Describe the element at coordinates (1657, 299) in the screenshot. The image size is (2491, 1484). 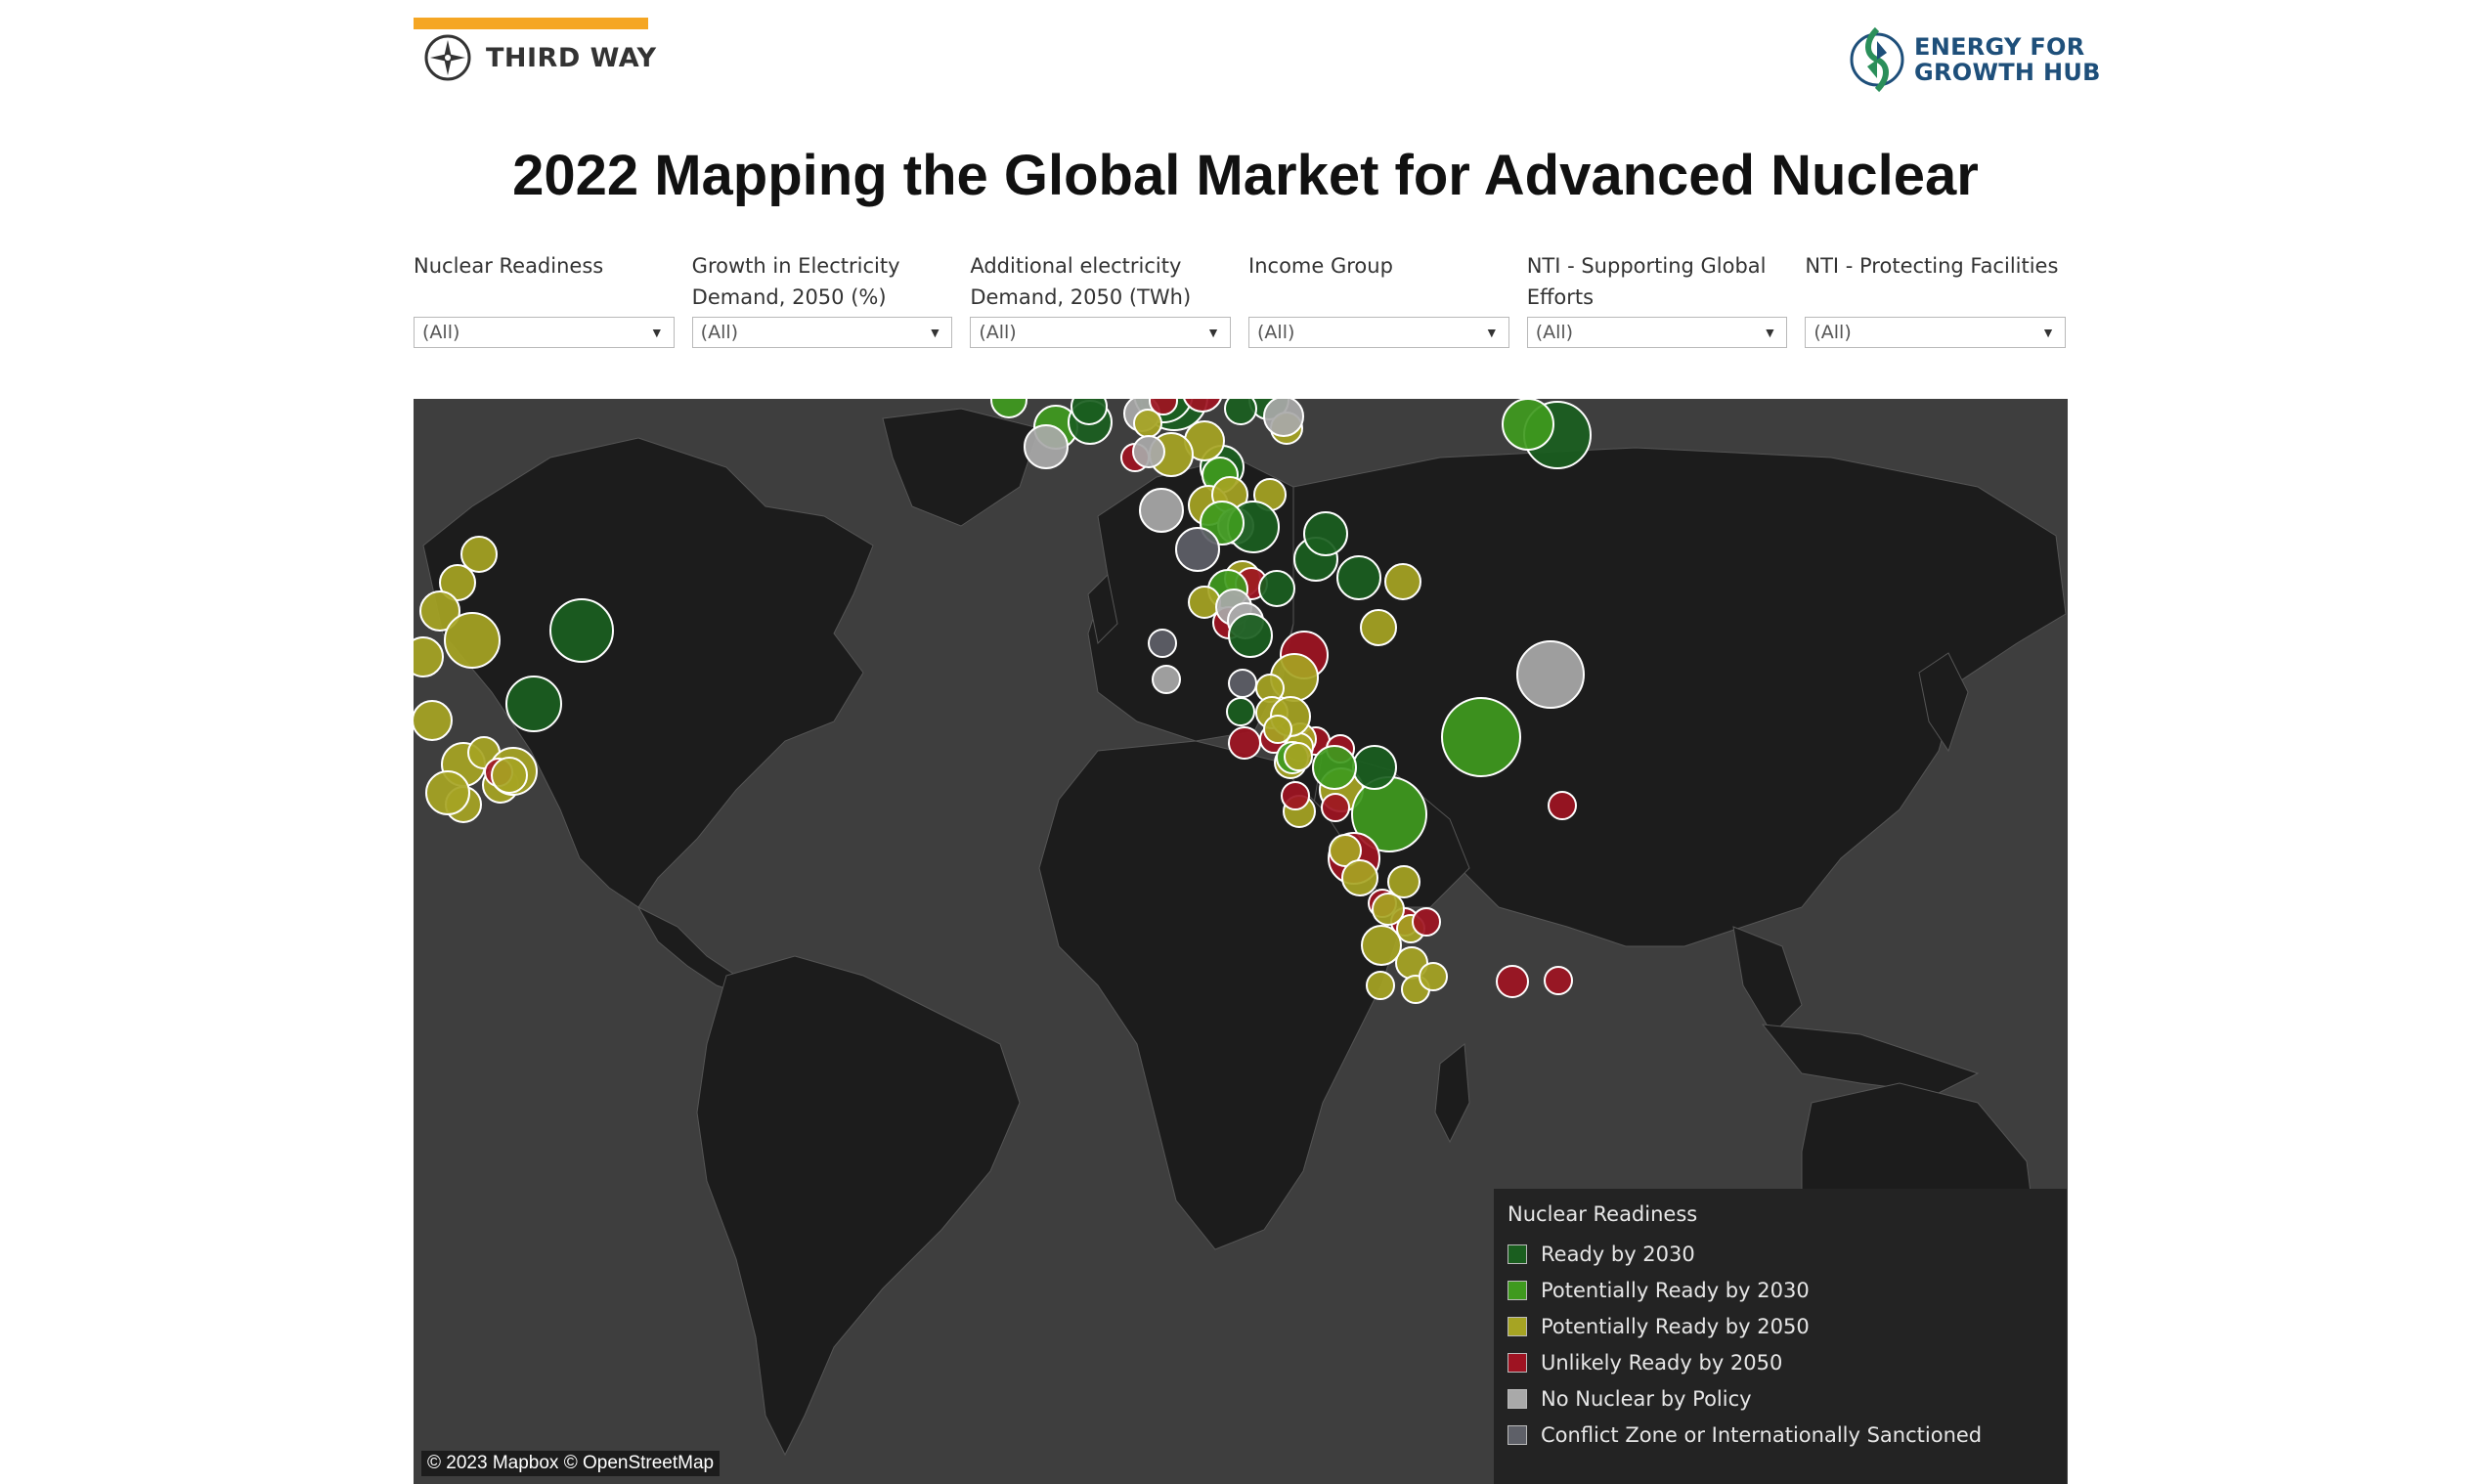
I see `filter-nti-supporting: NTI - Supporting Global Efforts (All) ▼` at that location.